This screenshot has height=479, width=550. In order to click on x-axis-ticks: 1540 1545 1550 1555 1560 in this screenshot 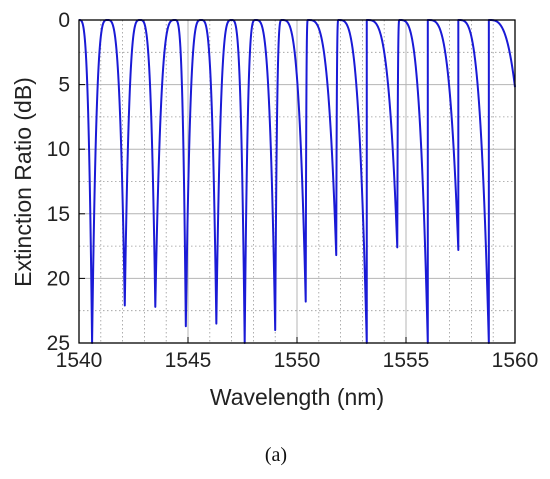, I will do `click(297, 354)`.